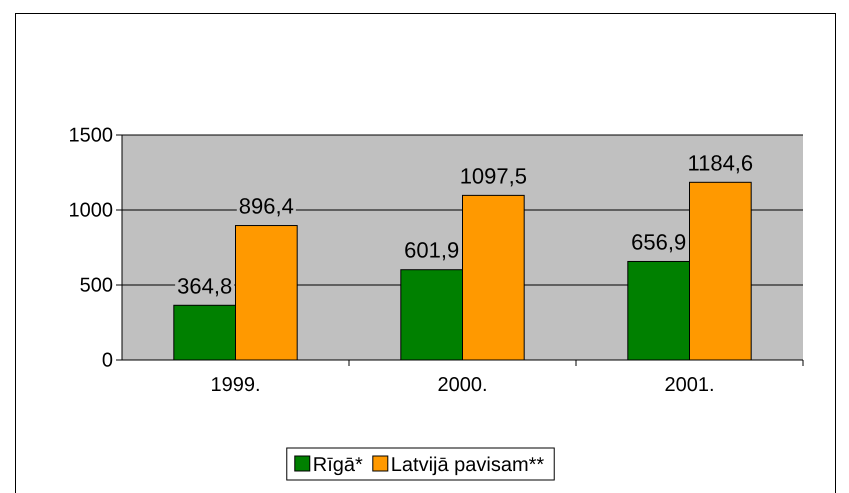 The image size is (849, 493). Describe the element at coordinates (338, 465) in the screenshot. I see `legend-label: Rīgā*` at that location.